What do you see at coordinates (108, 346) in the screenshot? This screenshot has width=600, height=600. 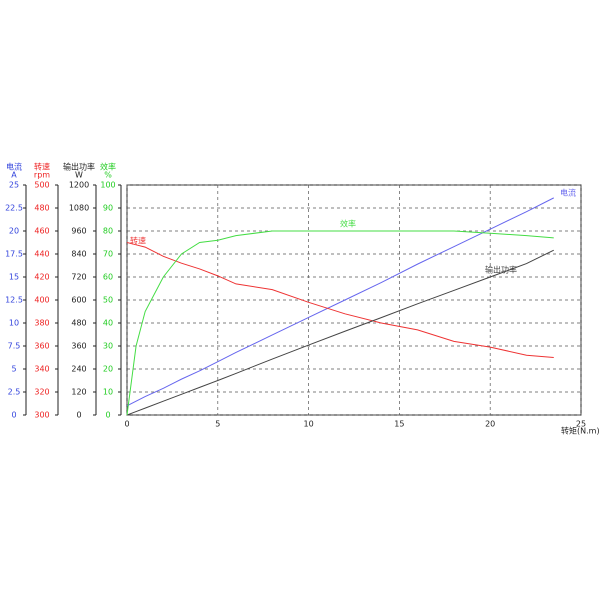 I see `y-tick-label: 30` at bounding box center [108, 346].